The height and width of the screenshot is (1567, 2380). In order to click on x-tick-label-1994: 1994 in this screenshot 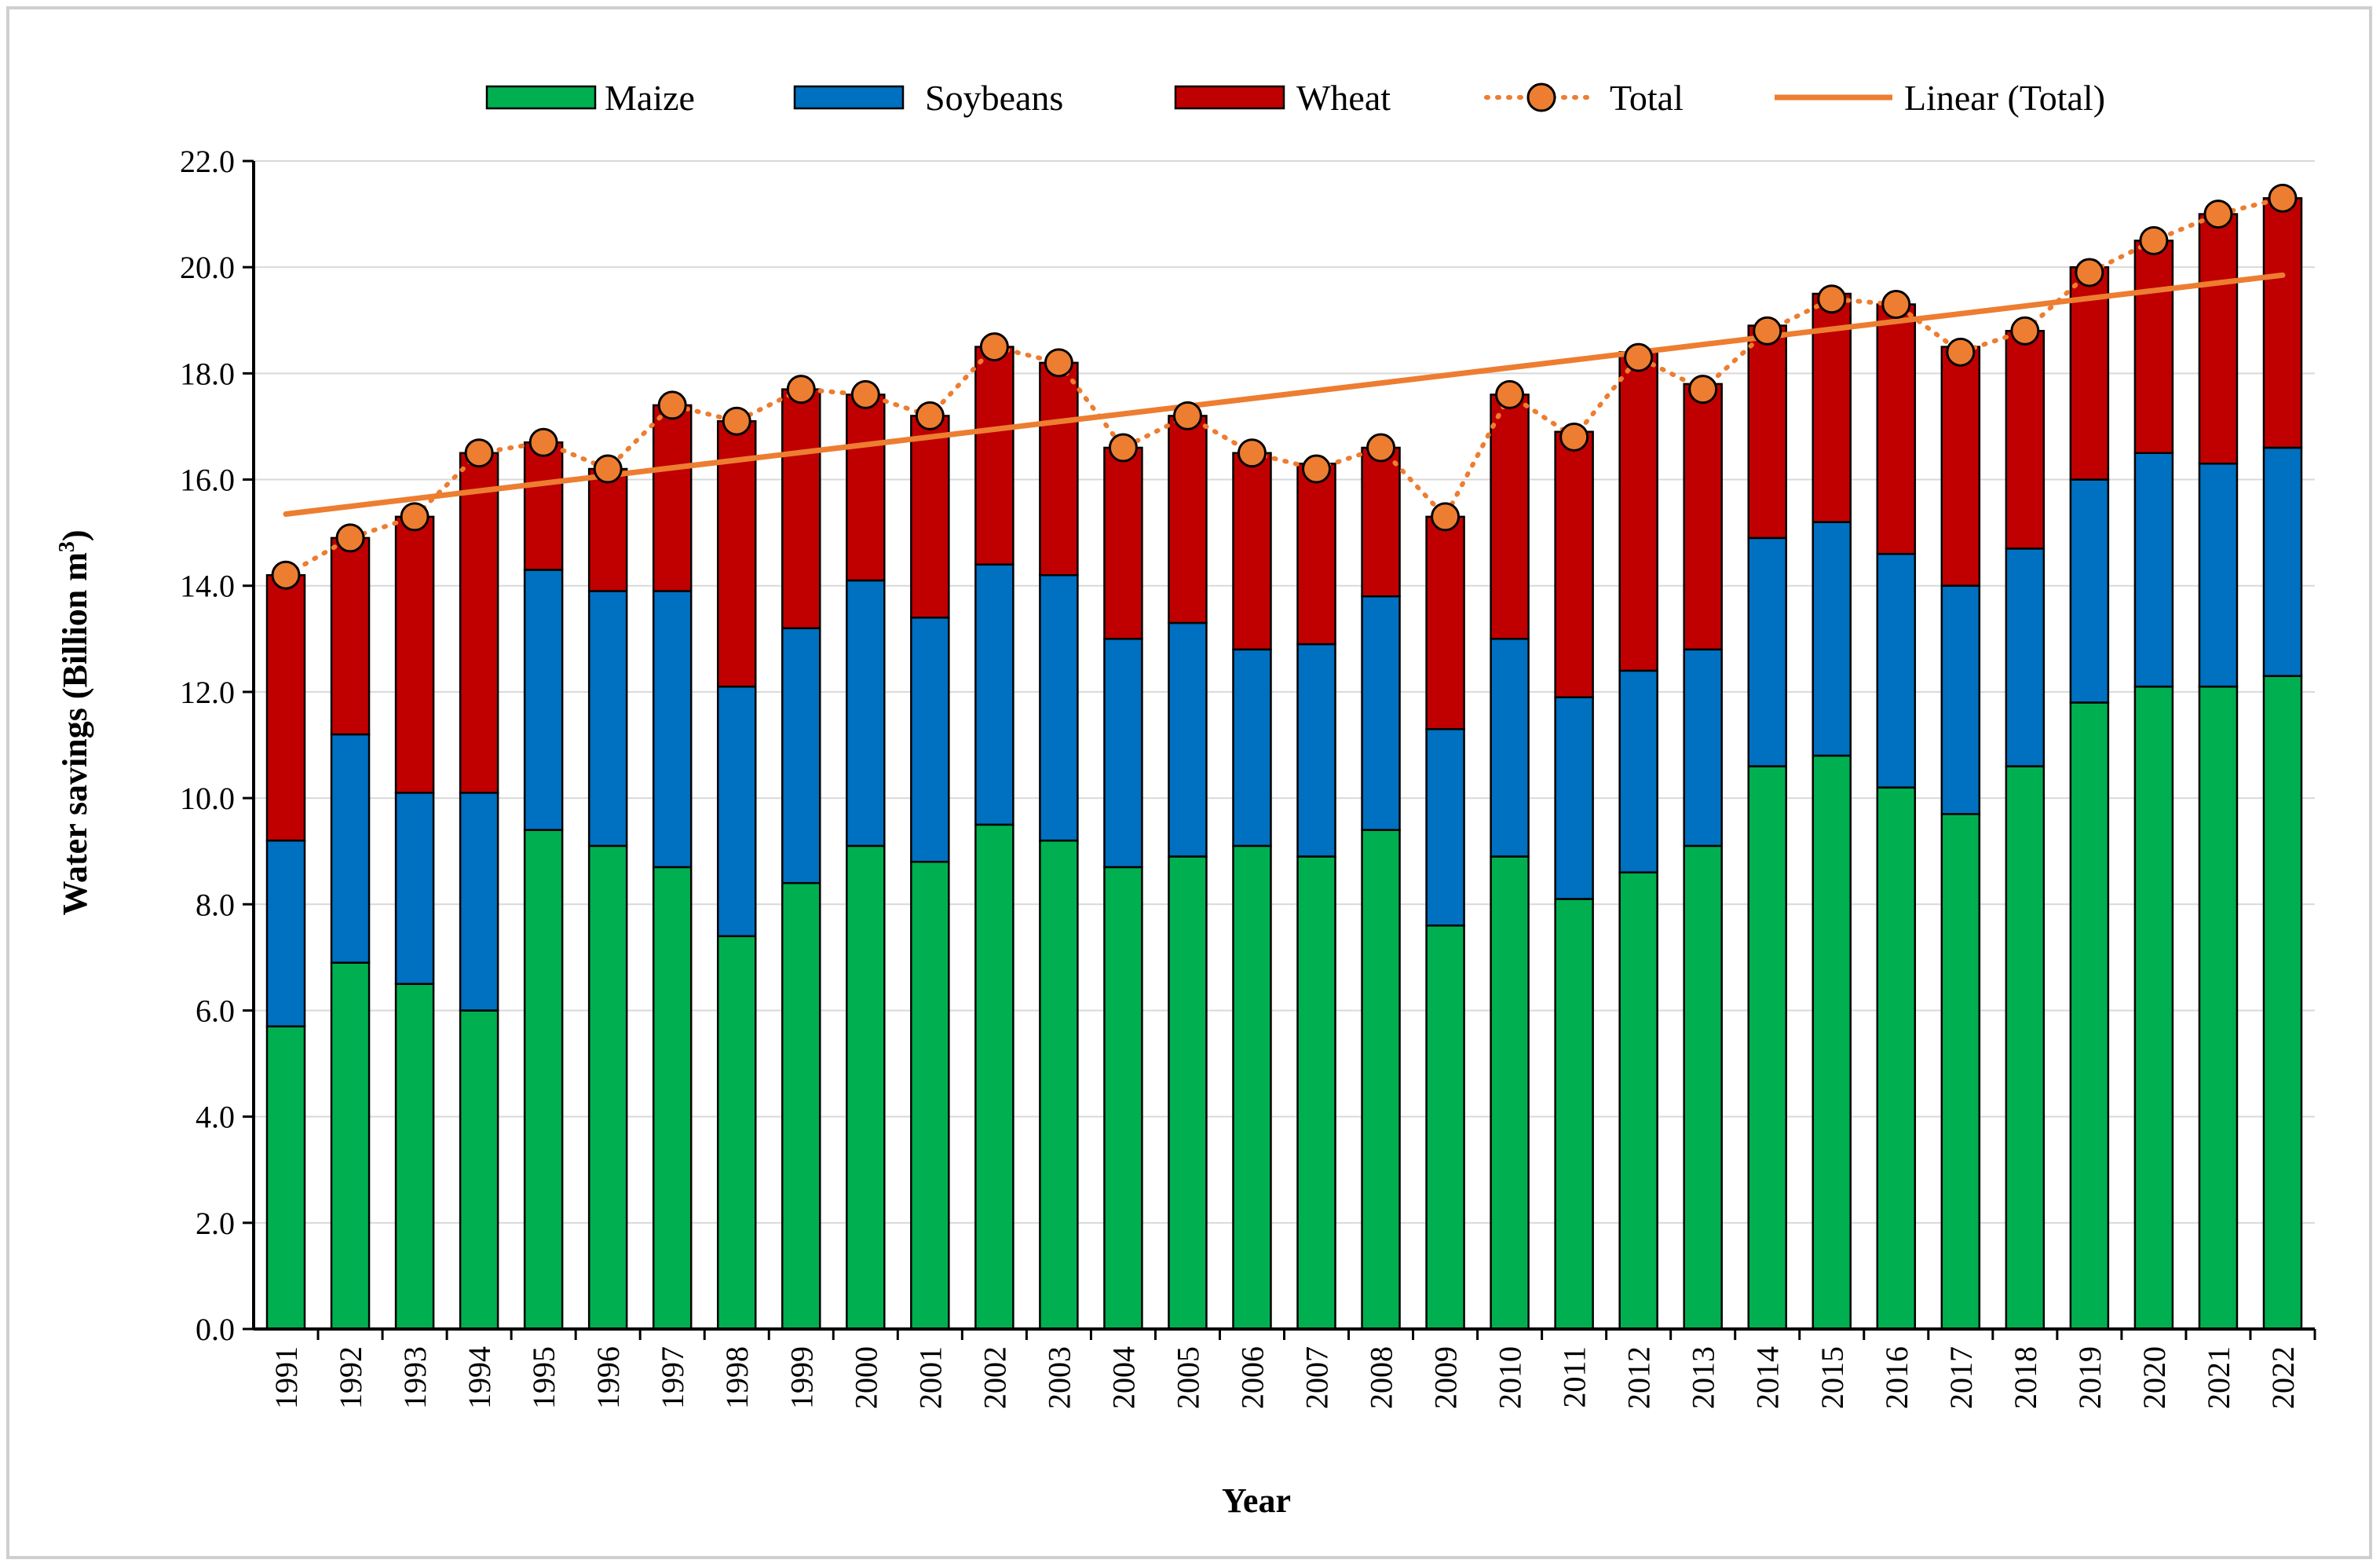, I will do `click(479, 1377)`.